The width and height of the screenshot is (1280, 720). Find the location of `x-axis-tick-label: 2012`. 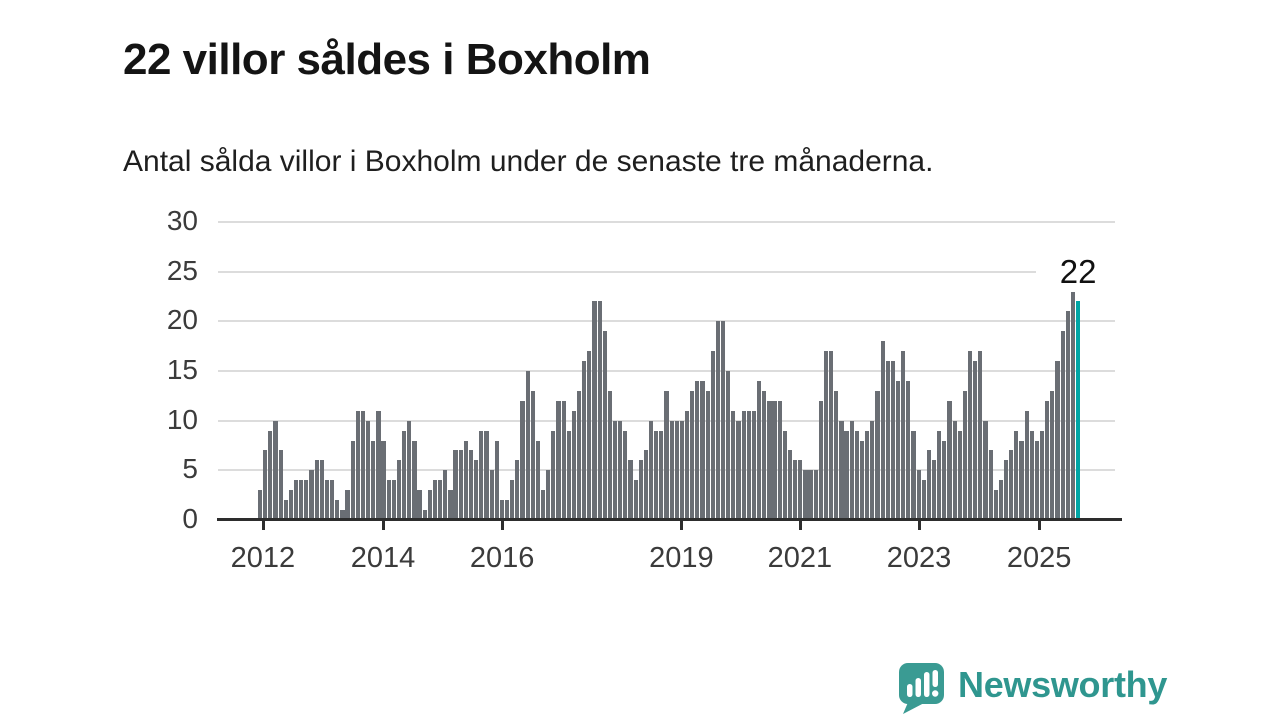

x-axis-tick-label: 2012 is located at coordinates (263, 558).